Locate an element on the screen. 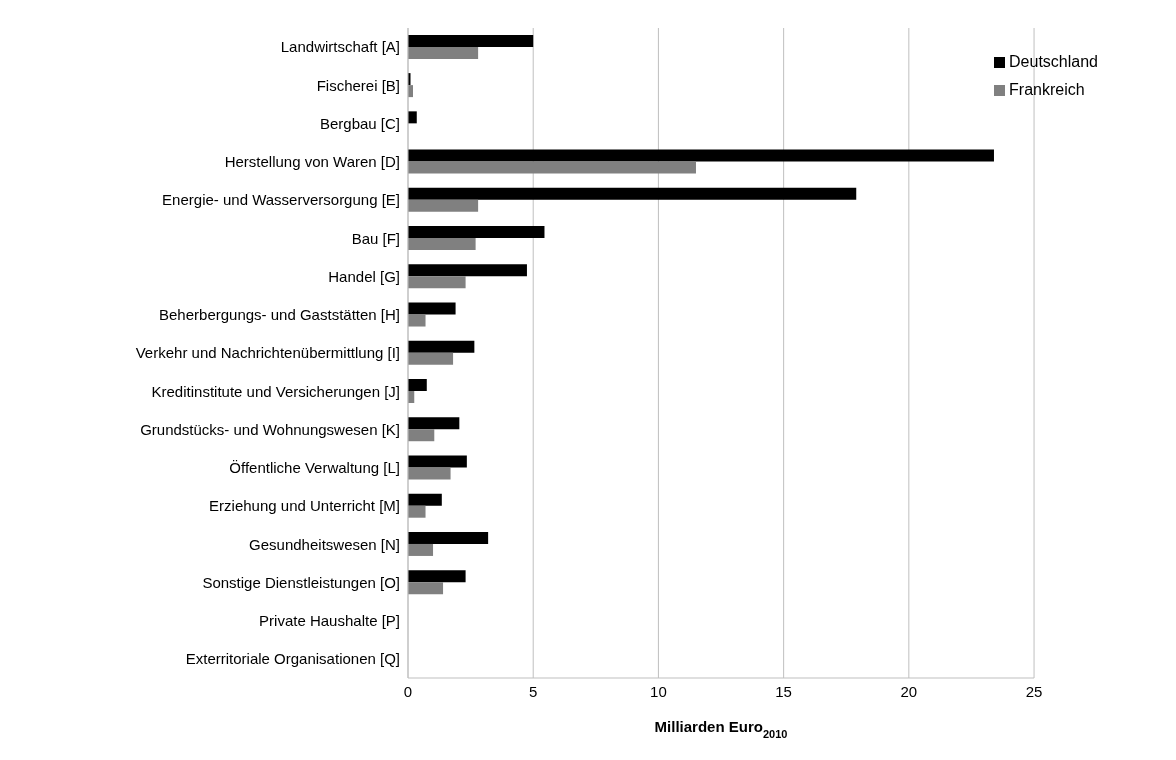  x-tick-label: 25 is located at coordinates (1034, 691).